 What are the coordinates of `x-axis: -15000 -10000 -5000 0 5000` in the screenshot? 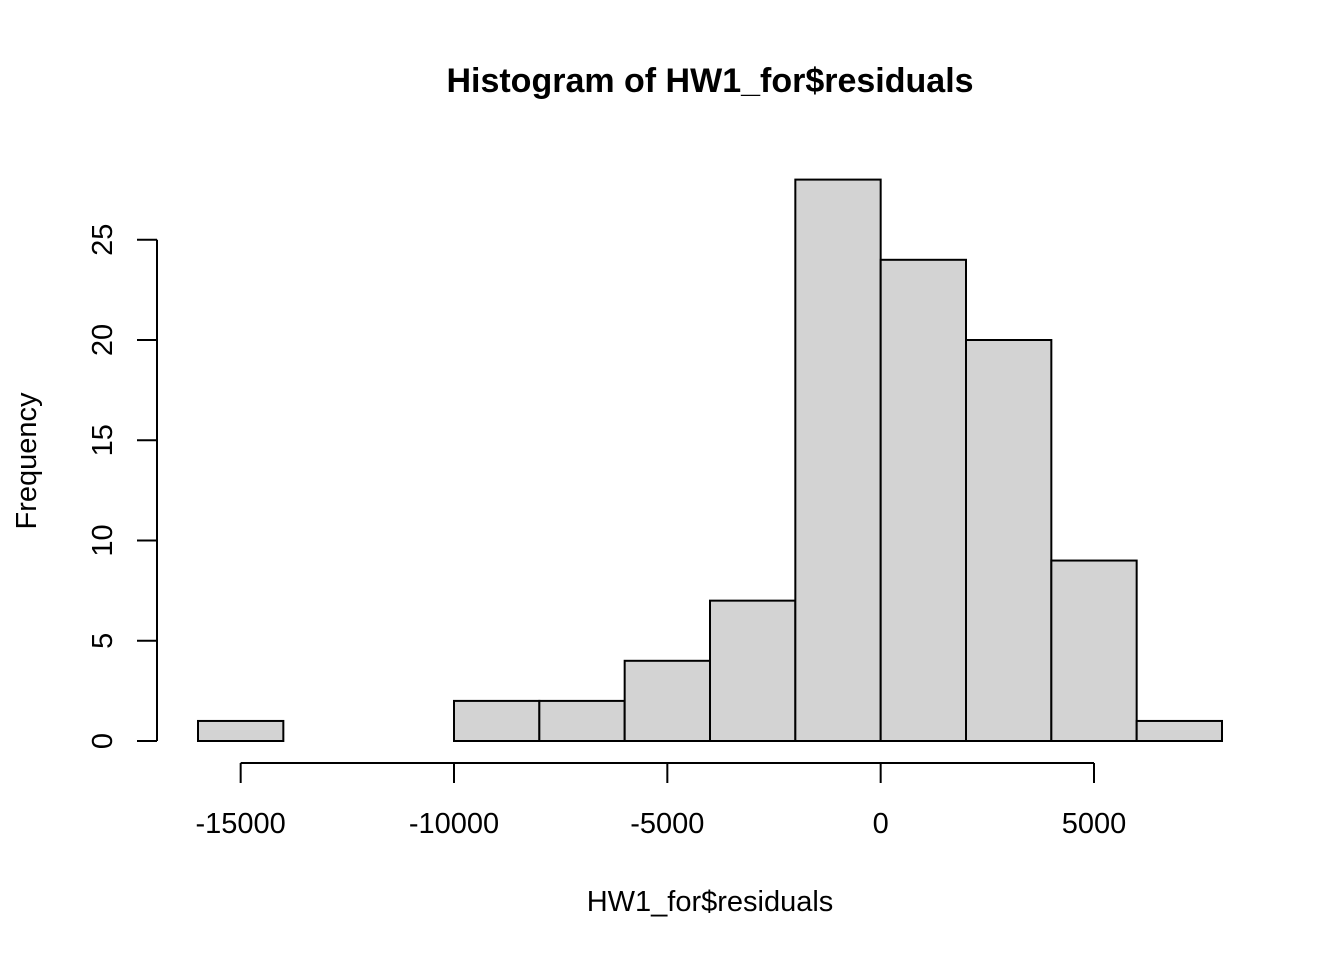 It's located at (661, 801).